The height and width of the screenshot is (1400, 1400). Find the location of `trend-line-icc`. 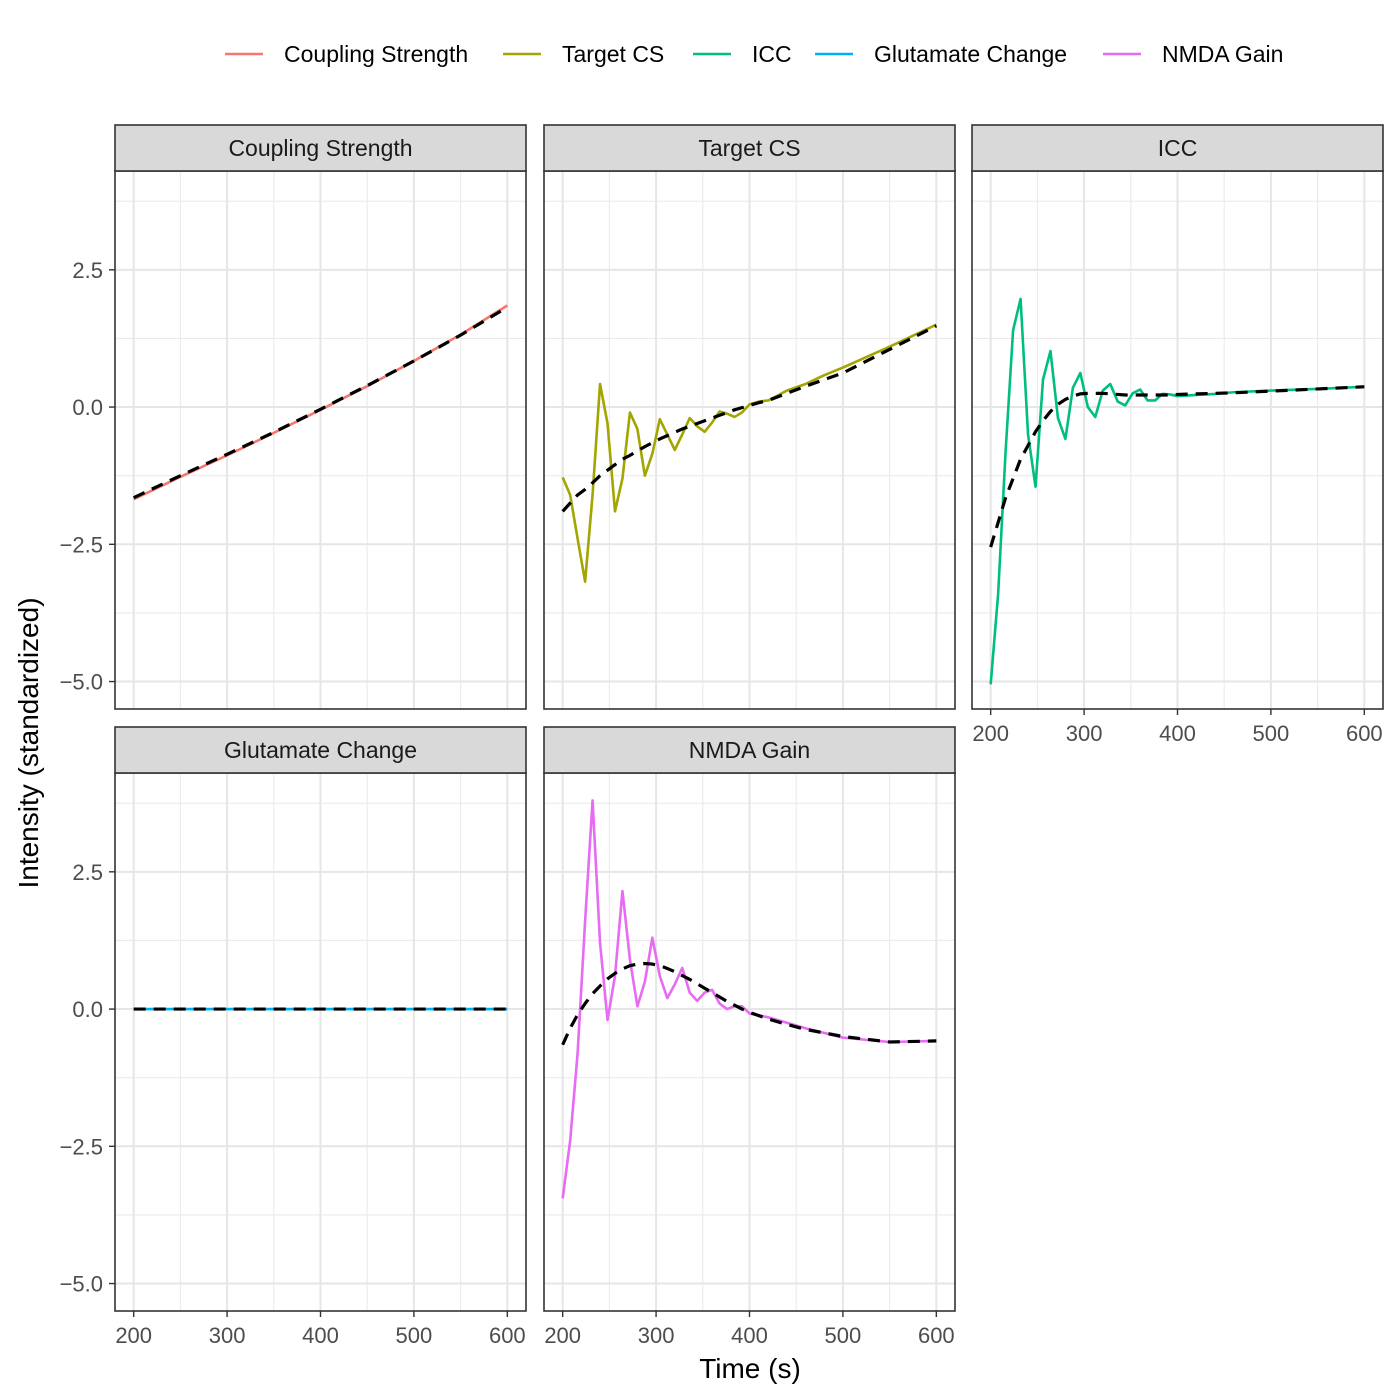

trend-line-icc is located at coordinates (1177, 466).